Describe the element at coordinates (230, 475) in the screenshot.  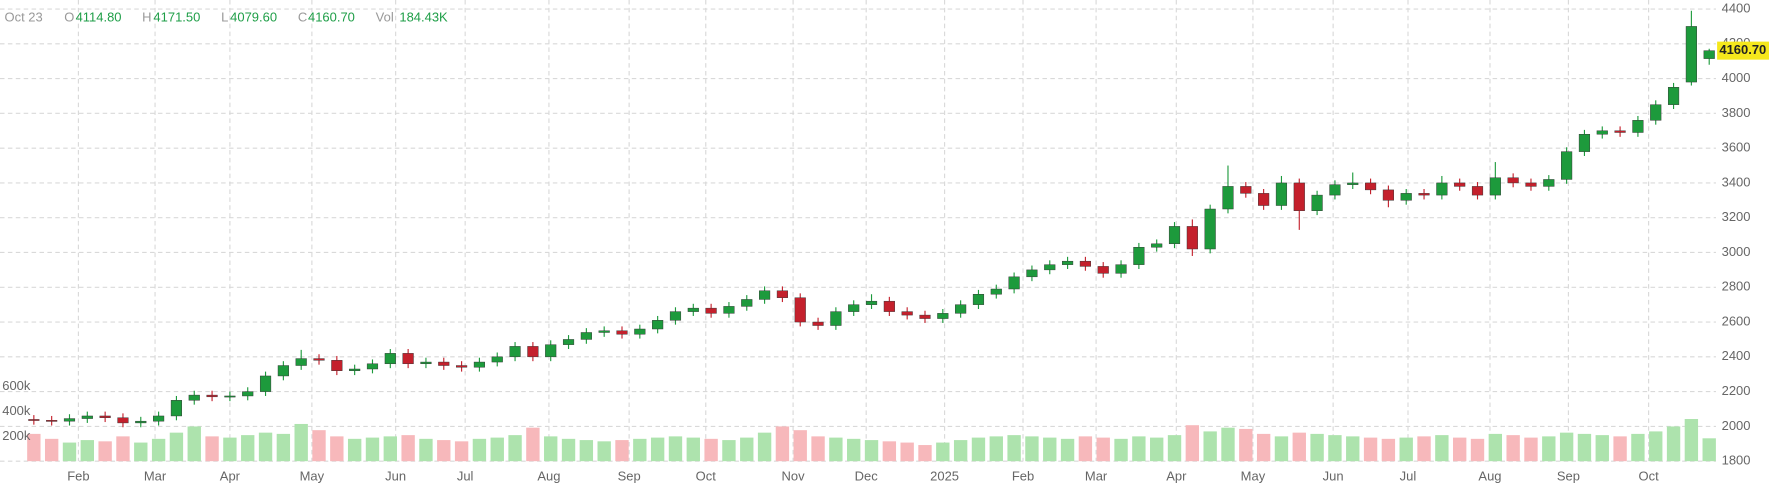
I see `x-tick-label: Apr` at that location.